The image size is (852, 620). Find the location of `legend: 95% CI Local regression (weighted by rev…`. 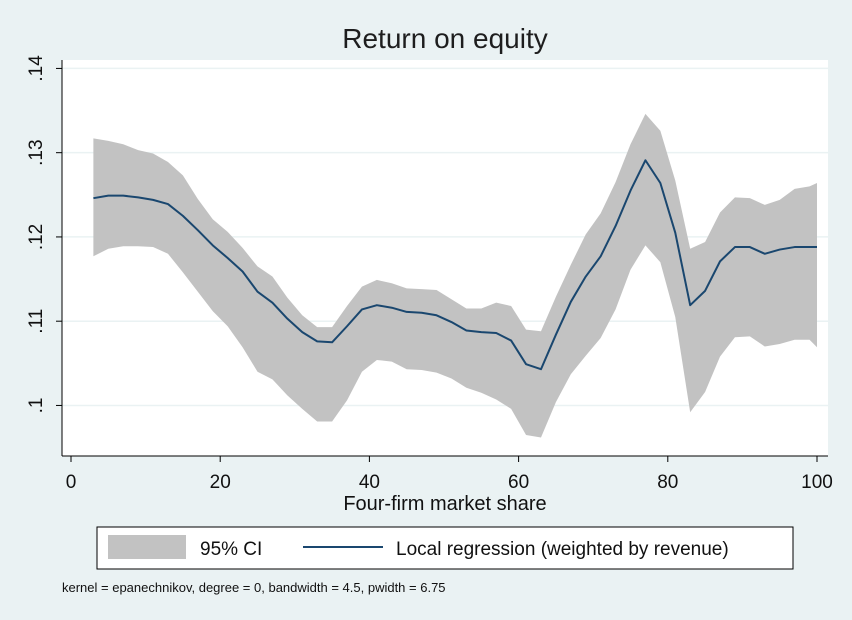

legend: 95% CI Local regression (weighted by rev… is located at coordinates (445, 548).